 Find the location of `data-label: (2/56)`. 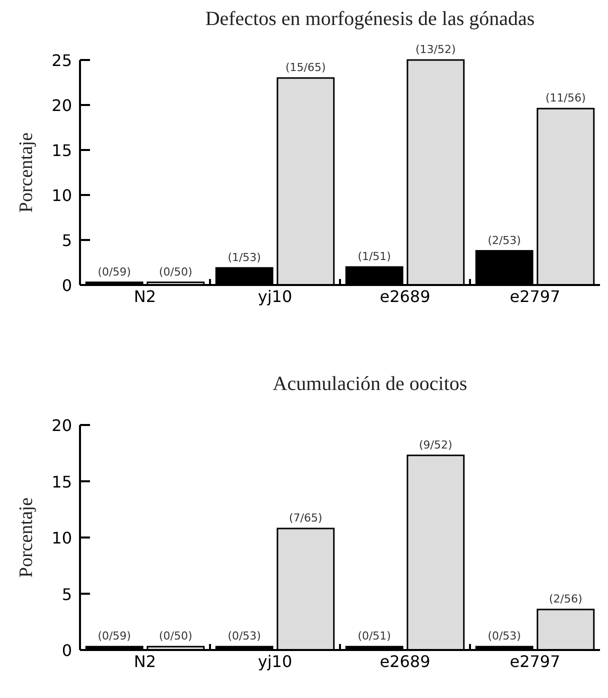

data-label: (2/56) is located at coordinates (565, 599).